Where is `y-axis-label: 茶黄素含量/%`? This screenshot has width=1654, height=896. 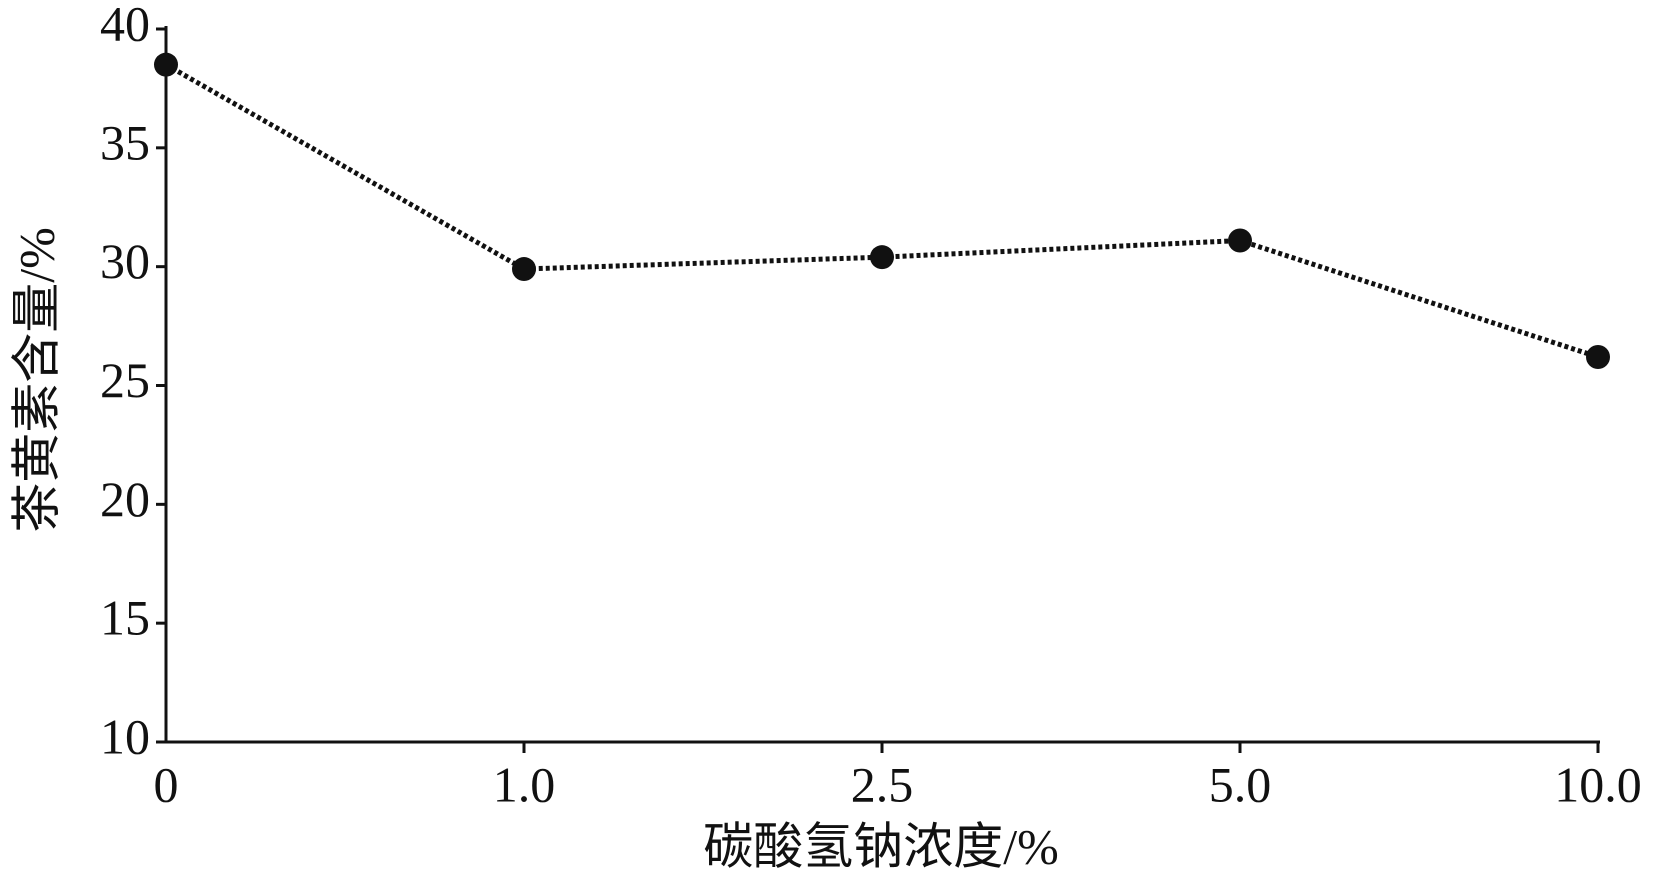 y-axis-label: 茶黄素含量/% is located at coordinates (36, 380).